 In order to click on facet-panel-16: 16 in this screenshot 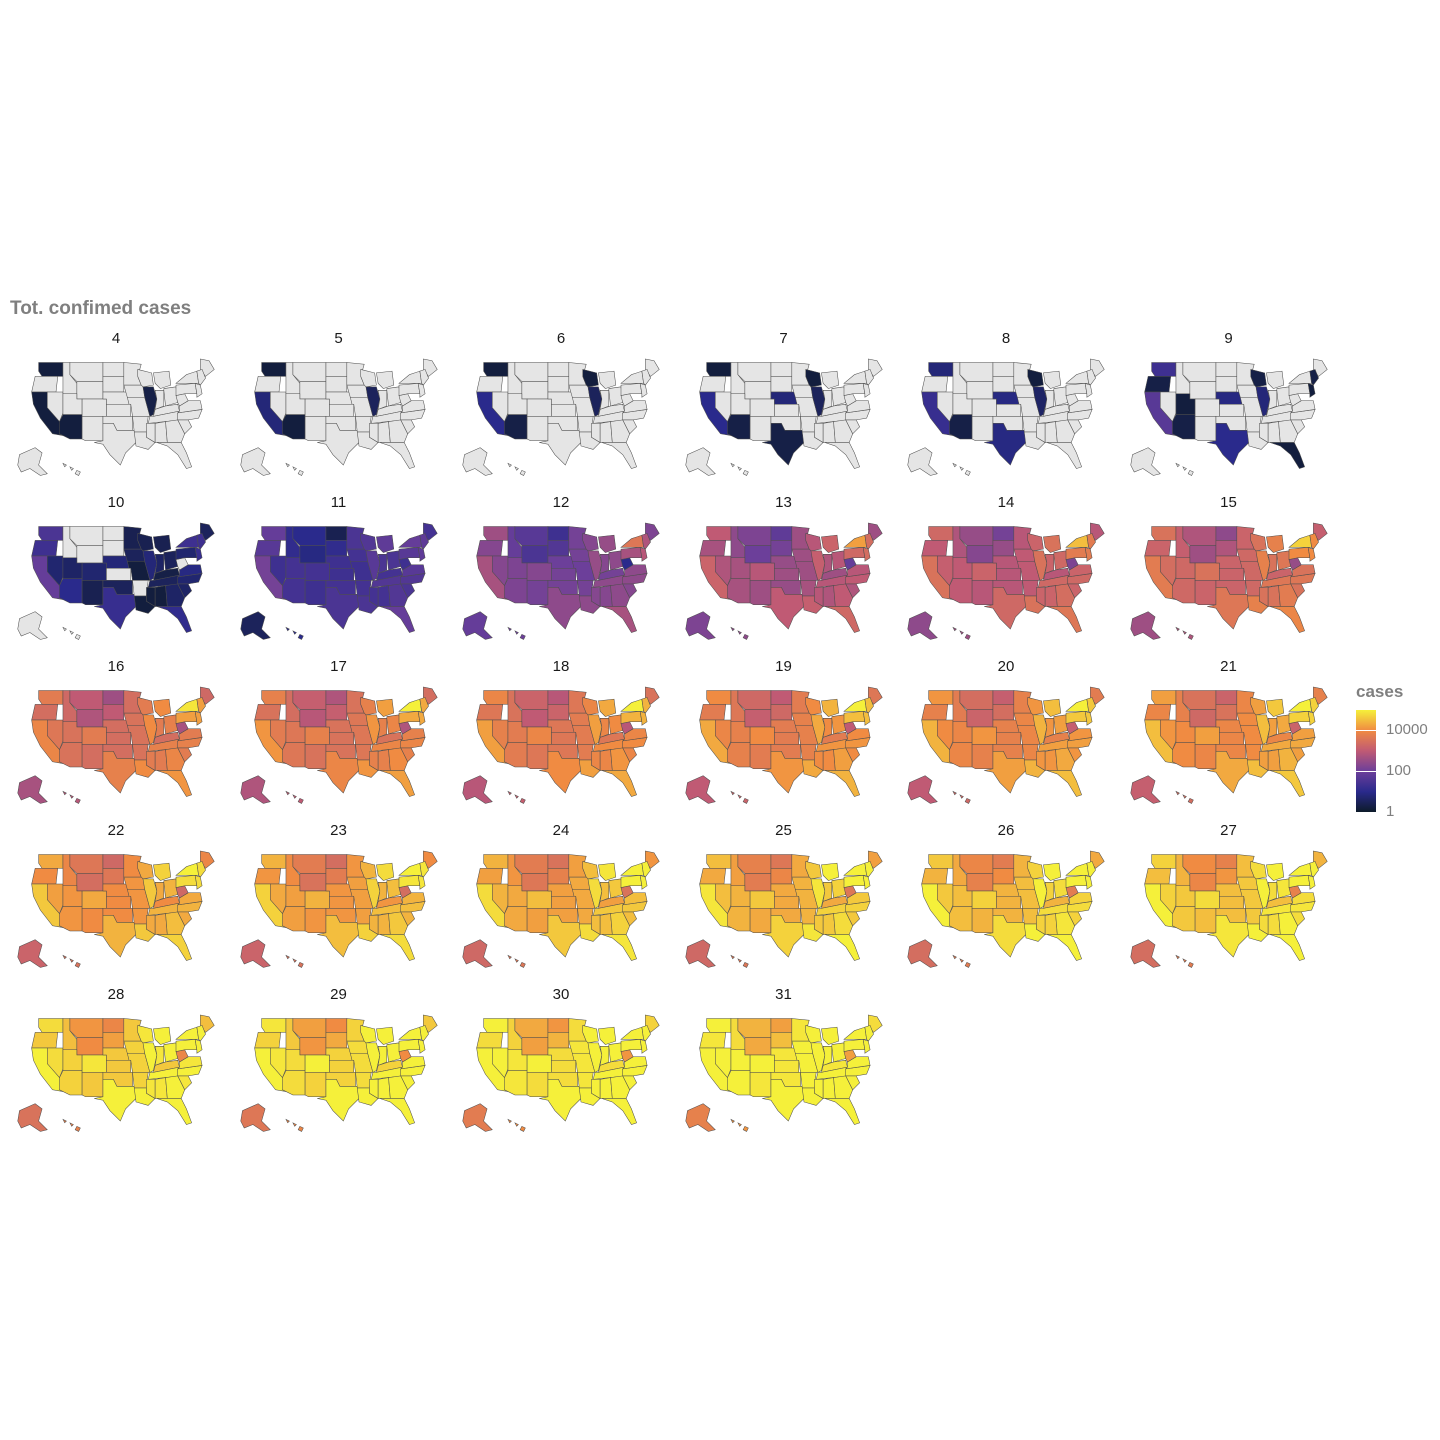, I will do `click(116, 738)`.